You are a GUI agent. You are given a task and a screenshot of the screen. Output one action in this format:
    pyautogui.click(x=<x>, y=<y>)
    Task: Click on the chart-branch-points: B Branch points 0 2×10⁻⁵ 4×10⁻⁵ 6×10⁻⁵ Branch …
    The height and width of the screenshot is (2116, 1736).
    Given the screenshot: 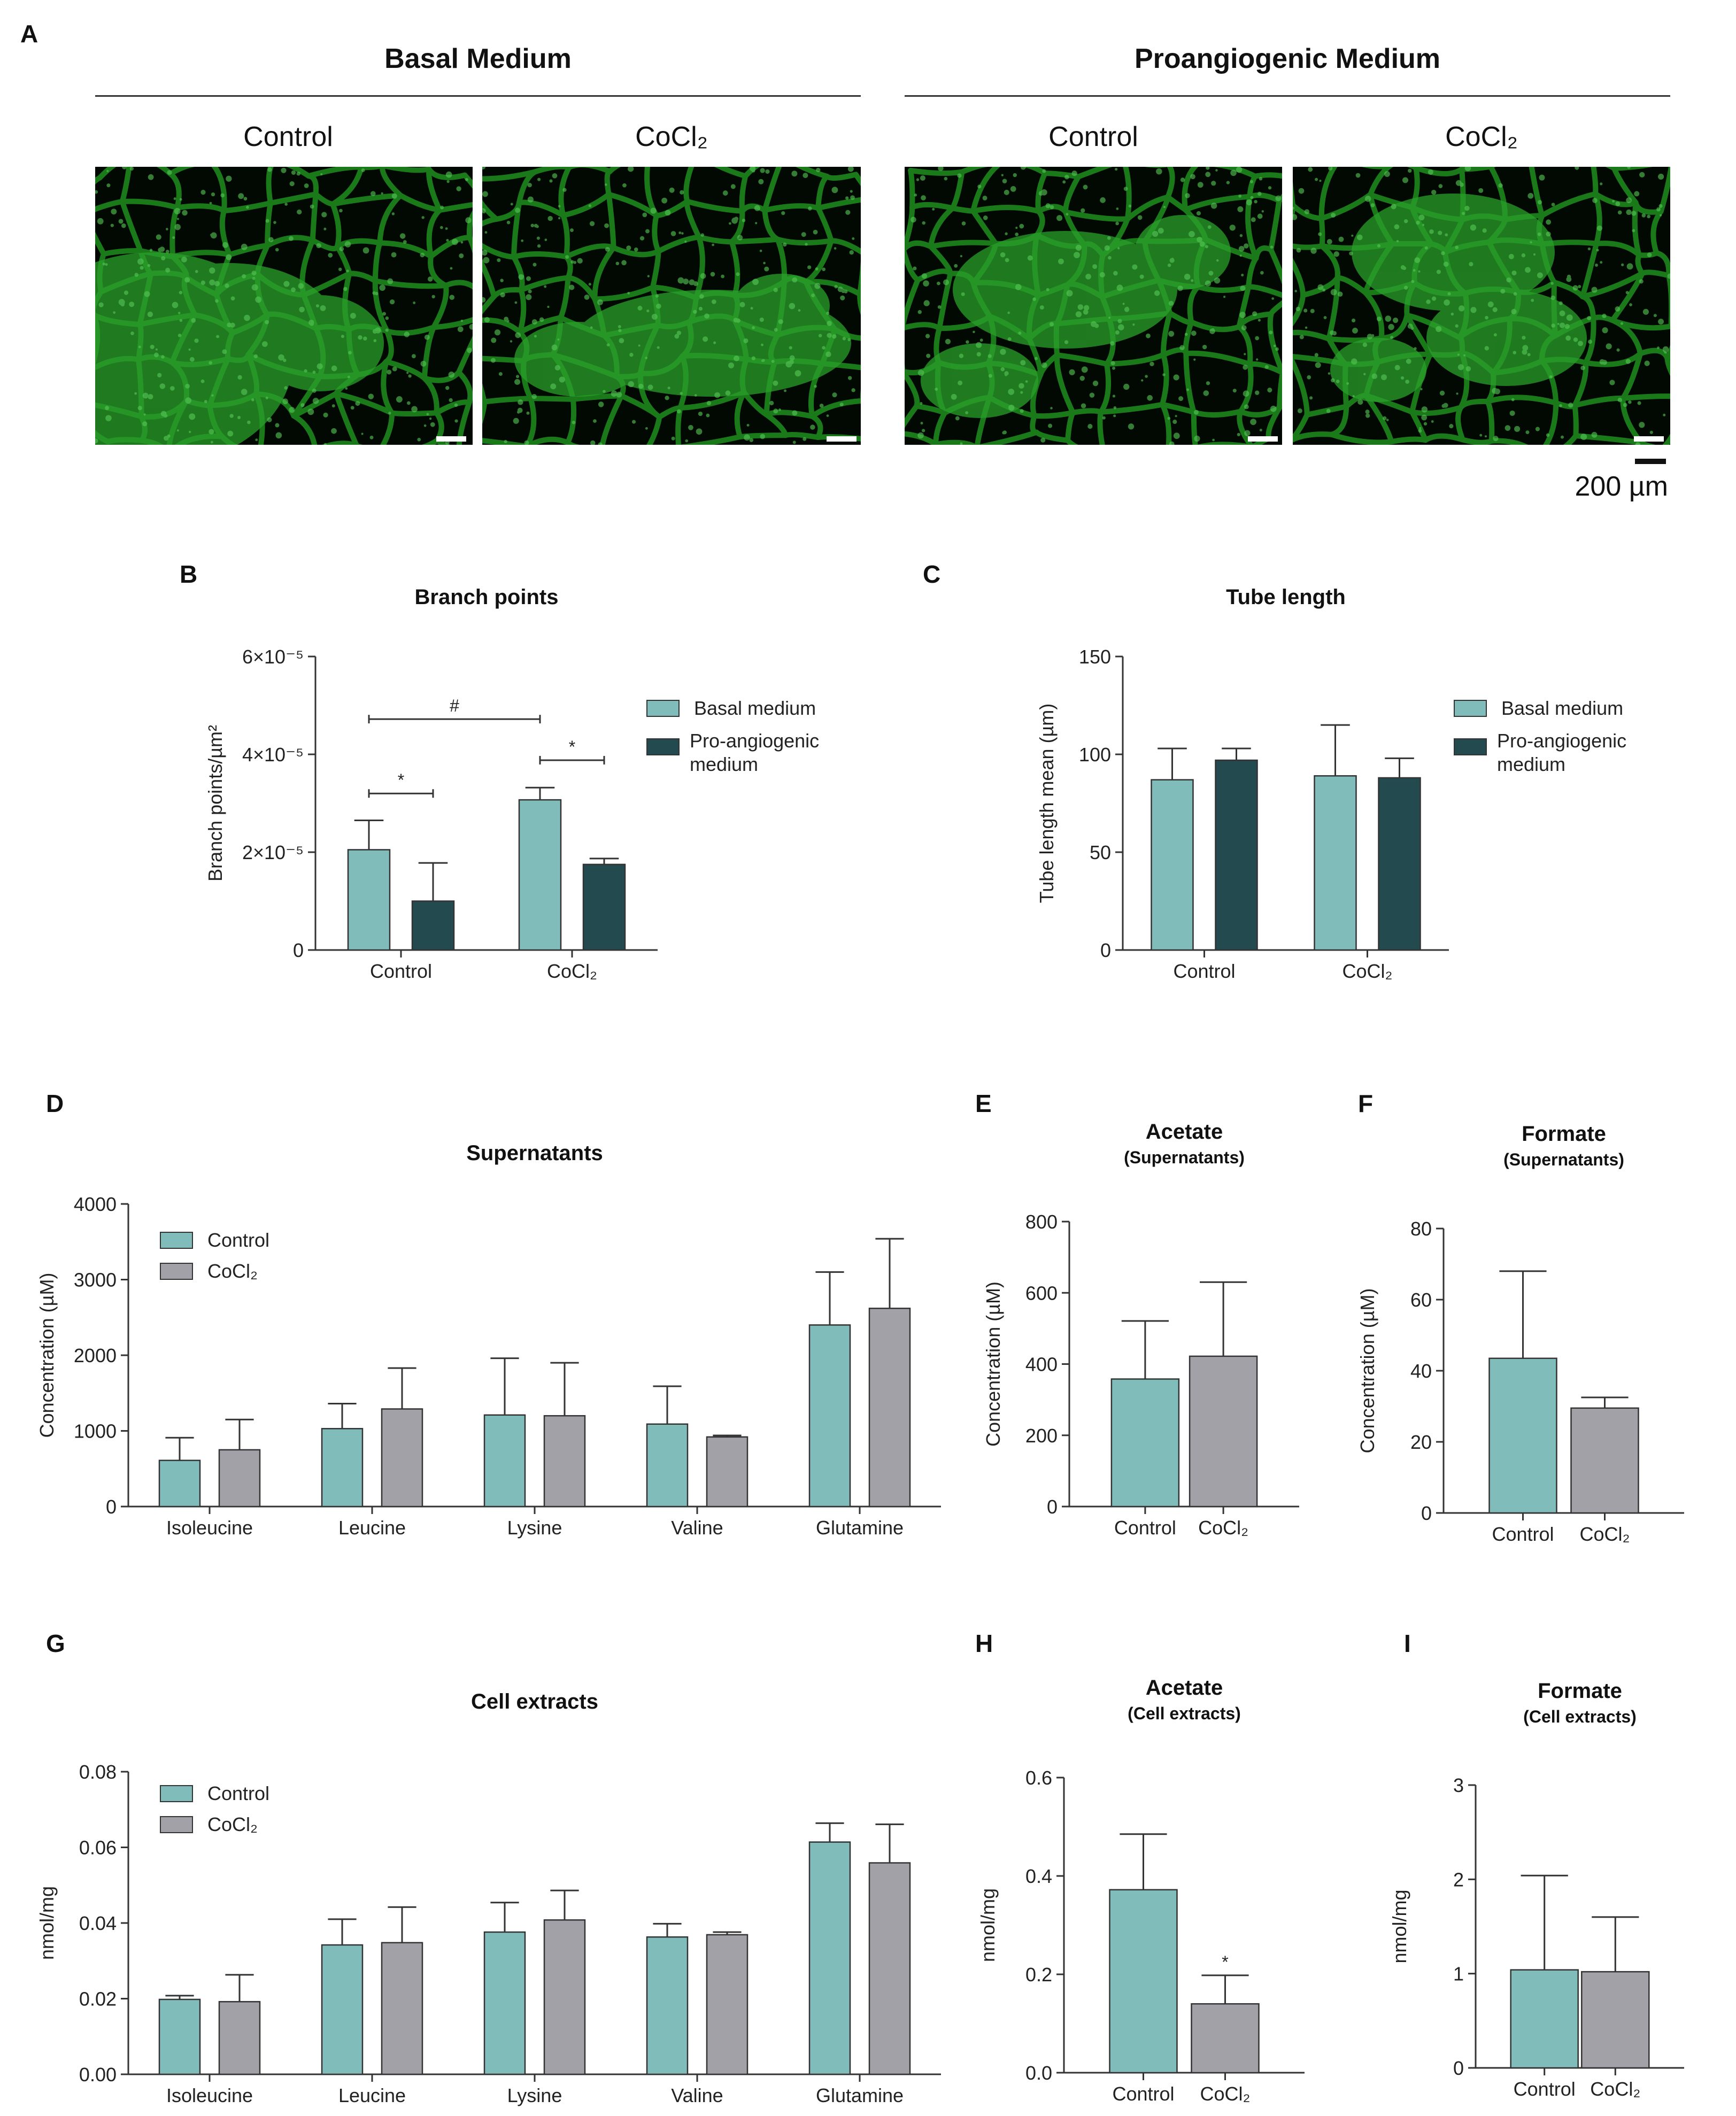 What is the action you would take?
    pyautogui.click(x=499, y=771)
    